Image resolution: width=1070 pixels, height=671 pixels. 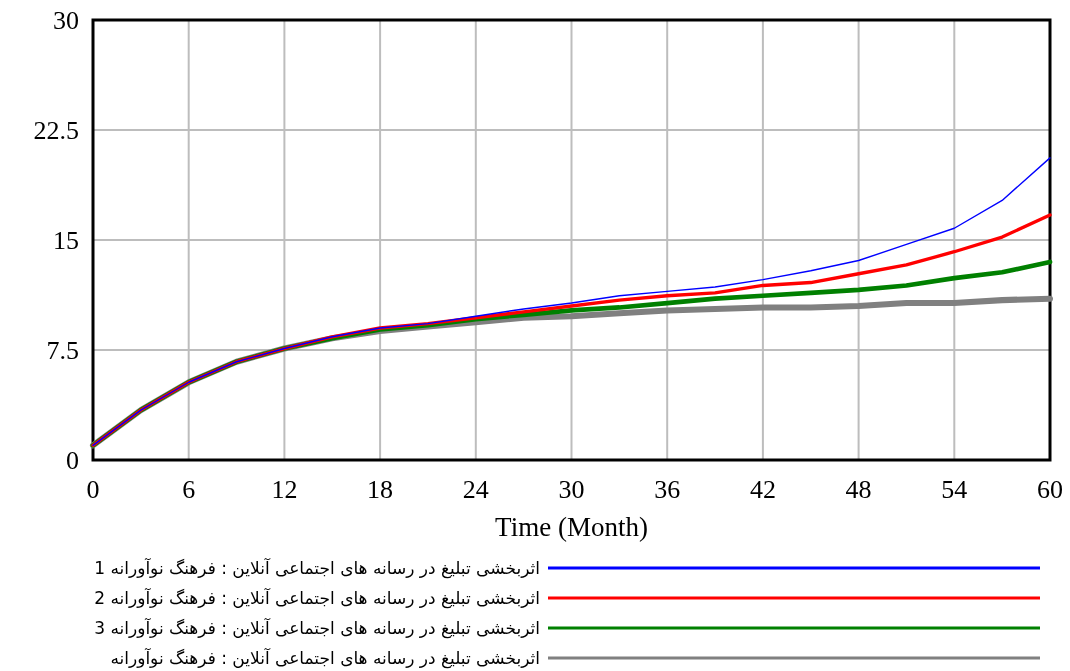 I want to click on x-tick-label: 18, so click(x=380, y=489).